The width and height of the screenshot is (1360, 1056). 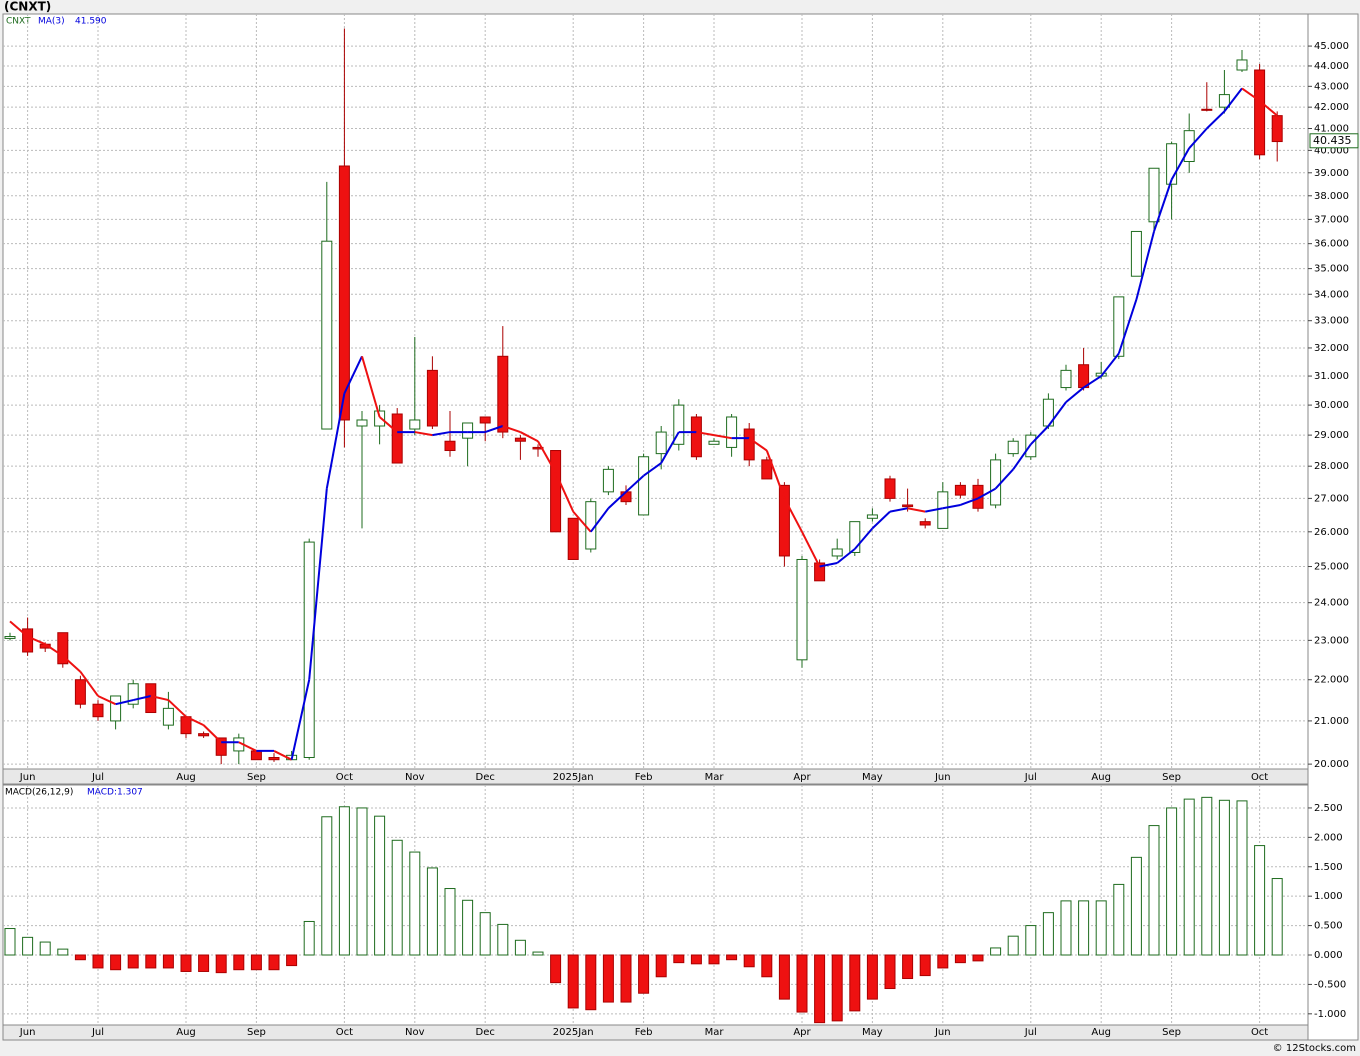 What do you see at coordinates (1330, 1014) in the screenshot?
I see `y-tick-label: -1.000` at bounding box center [1330, 1014].